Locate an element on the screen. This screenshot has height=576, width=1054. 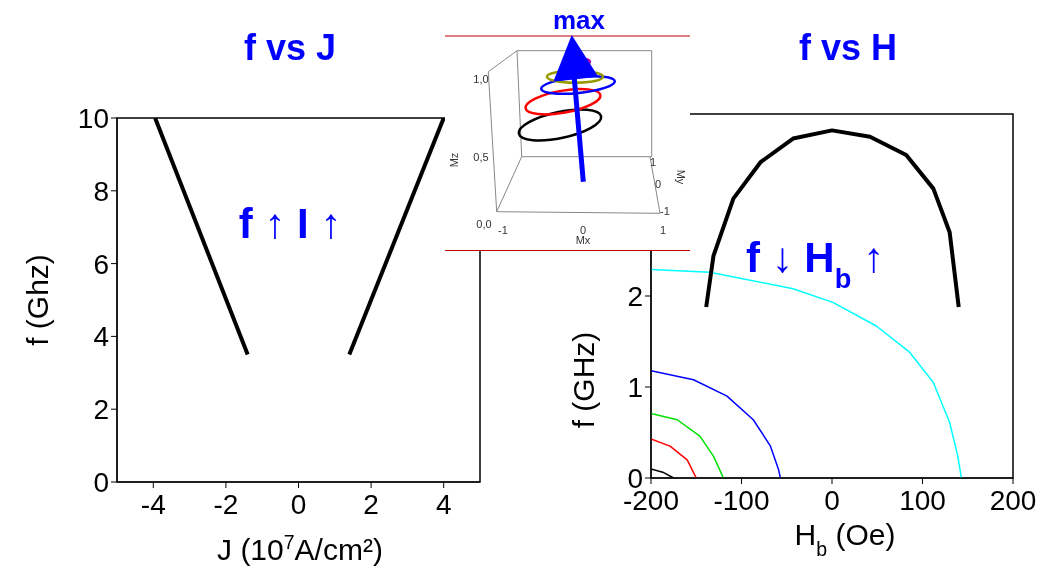
text: max is located at coordinates (579, 19).